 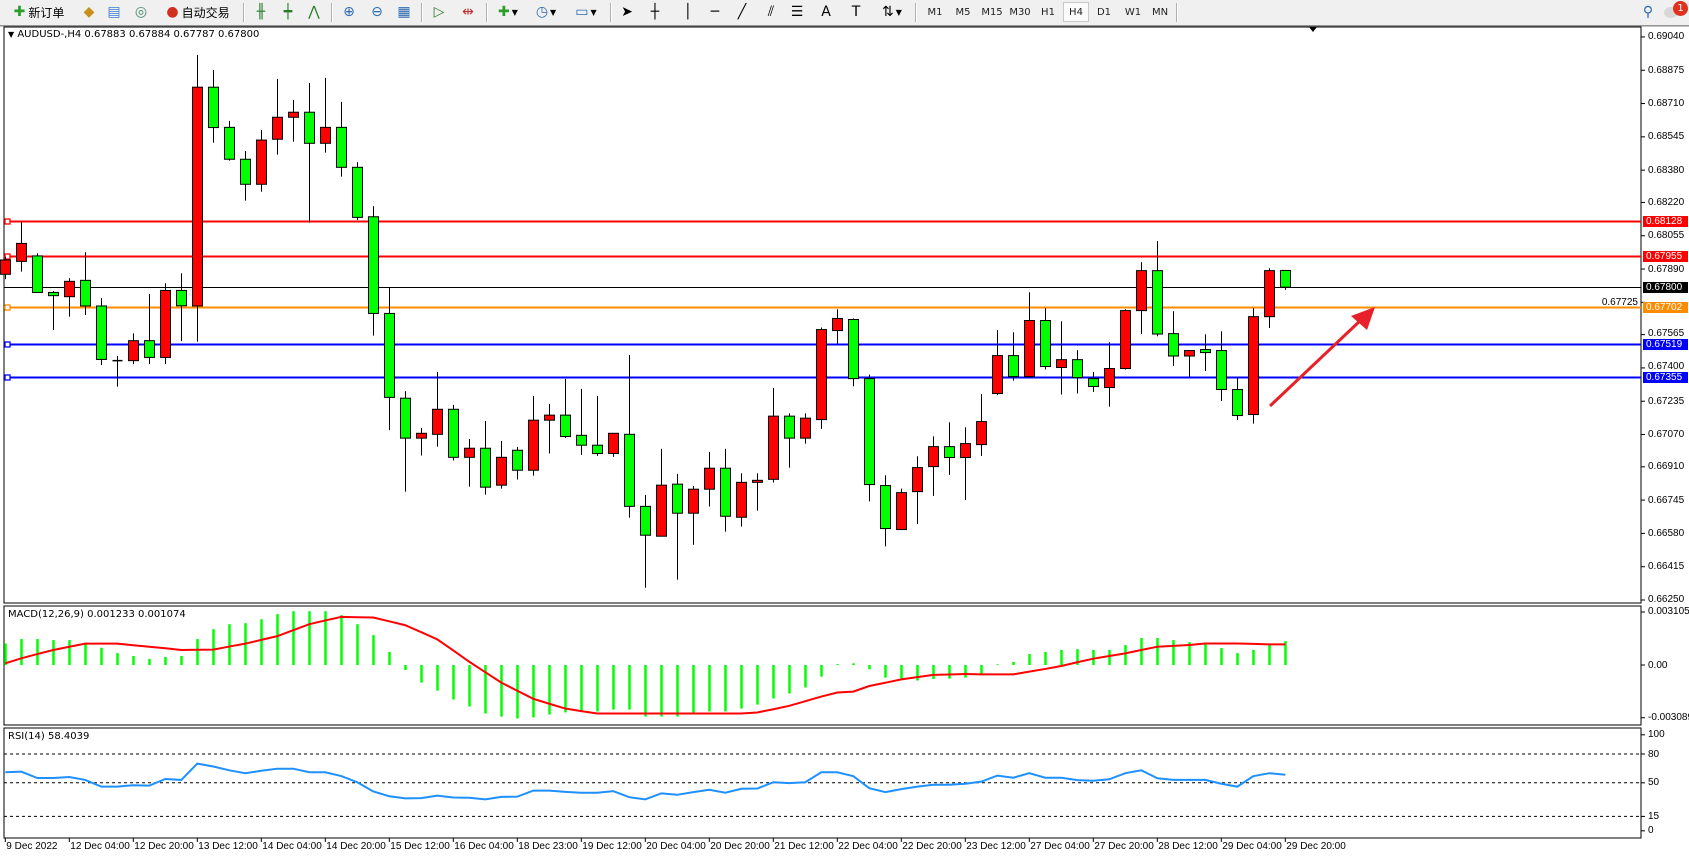 I want to click on zoom-in-button: ⊕, so click(x=349, y=12).